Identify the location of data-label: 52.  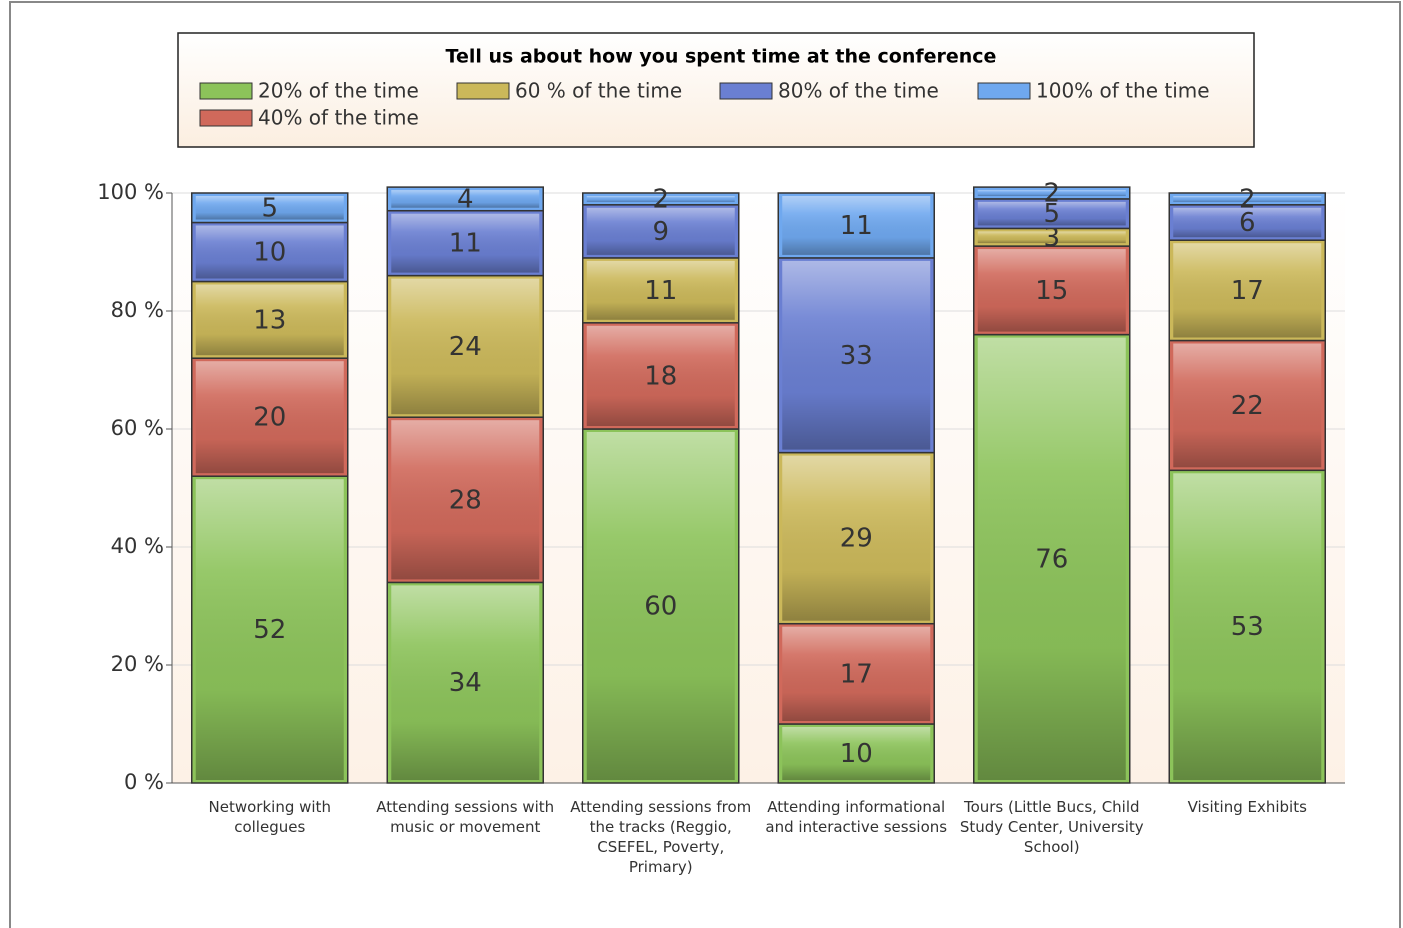
(269, 630).